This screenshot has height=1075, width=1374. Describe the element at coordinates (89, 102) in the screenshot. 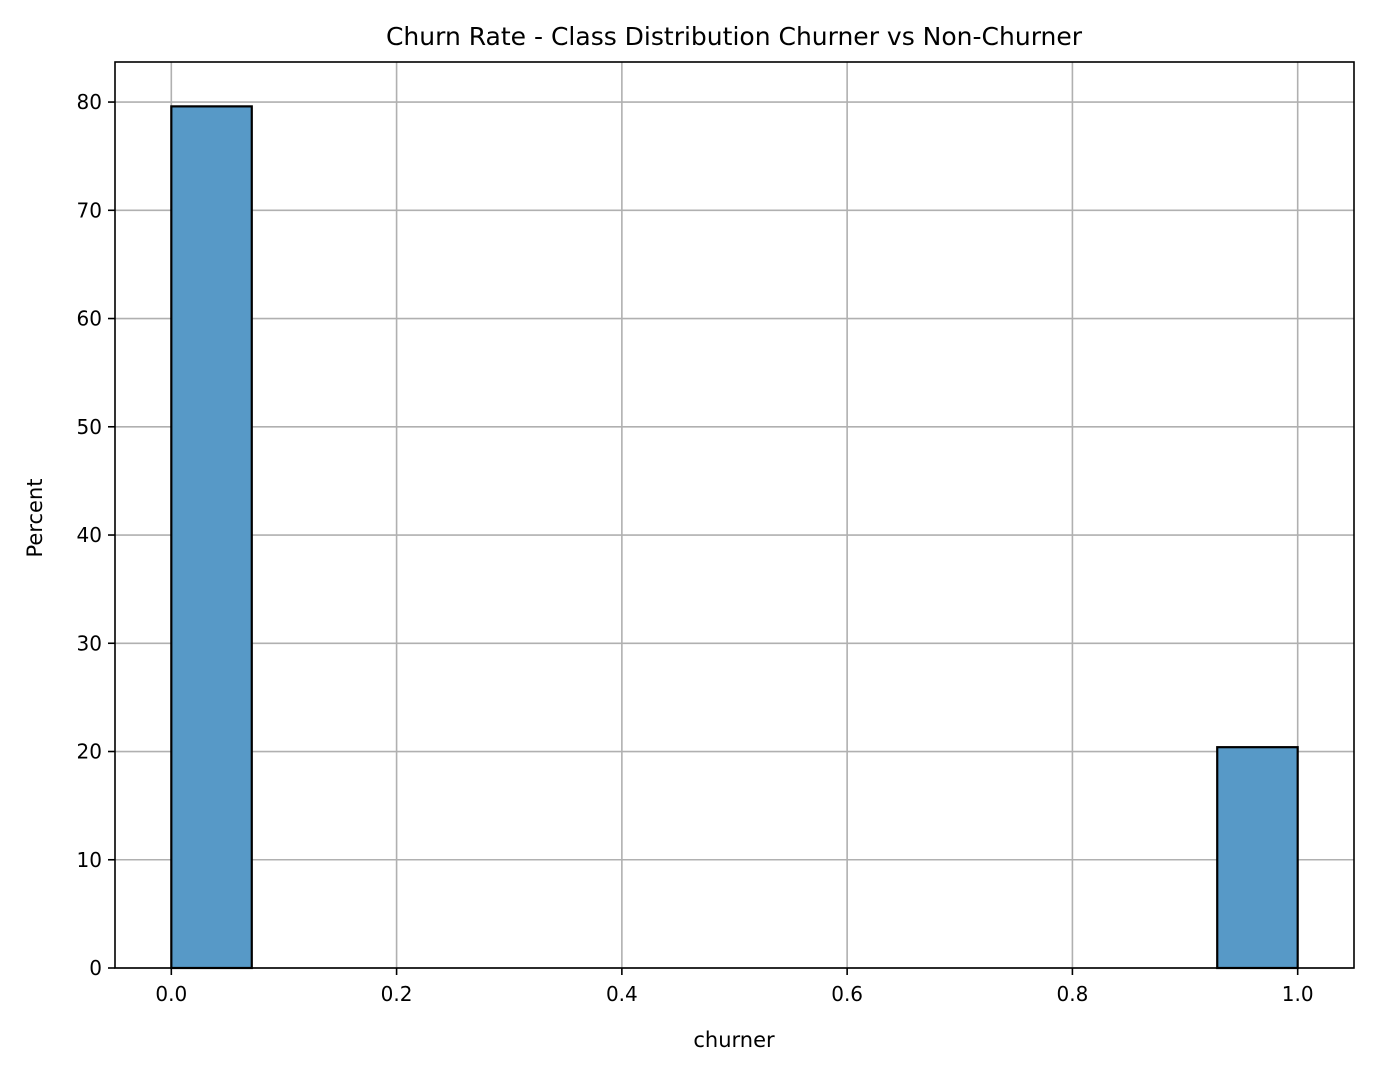

I see `y-tick-label: 80` at that location.